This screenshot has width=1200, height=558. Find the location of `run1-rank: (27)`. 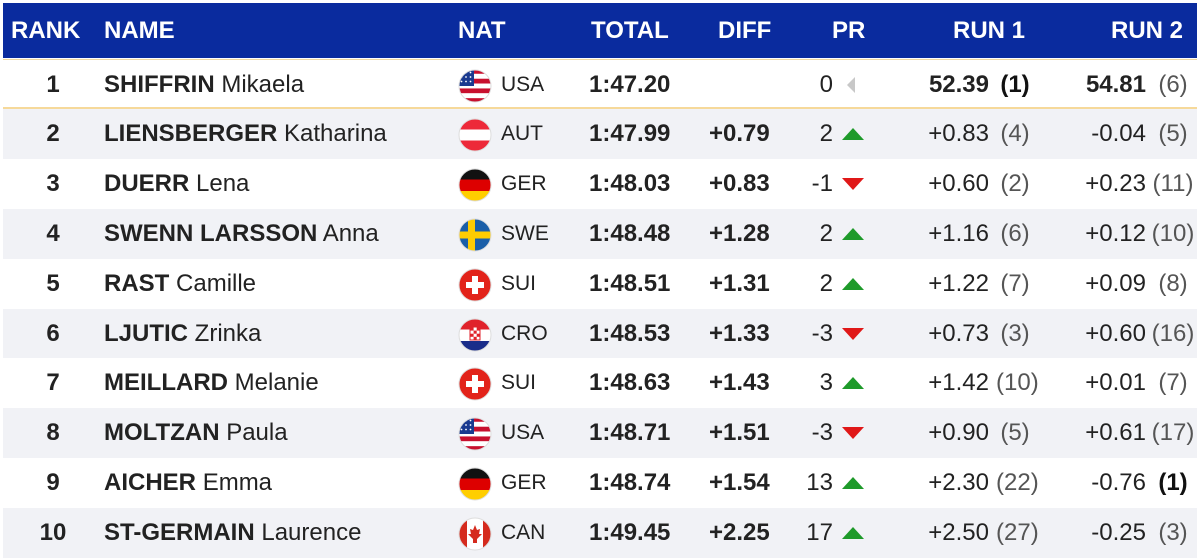

run1-rank: (27) is located at coordinates (1017, 533).